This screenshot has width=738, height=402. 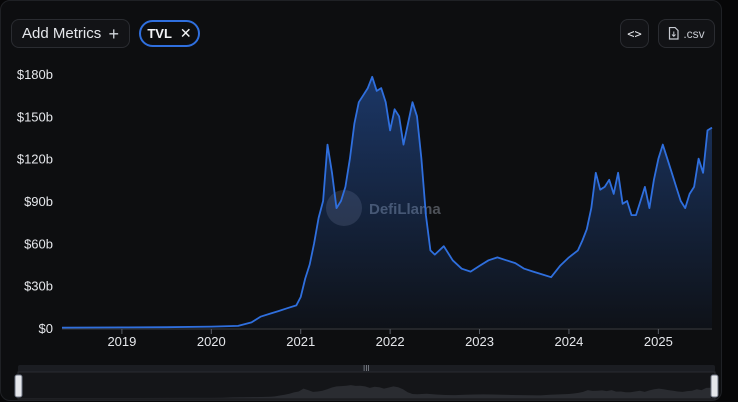 What do you see at coordinates (674, 33) in the screenshot?
I see `file-icon` at bounding box center [674, 33].